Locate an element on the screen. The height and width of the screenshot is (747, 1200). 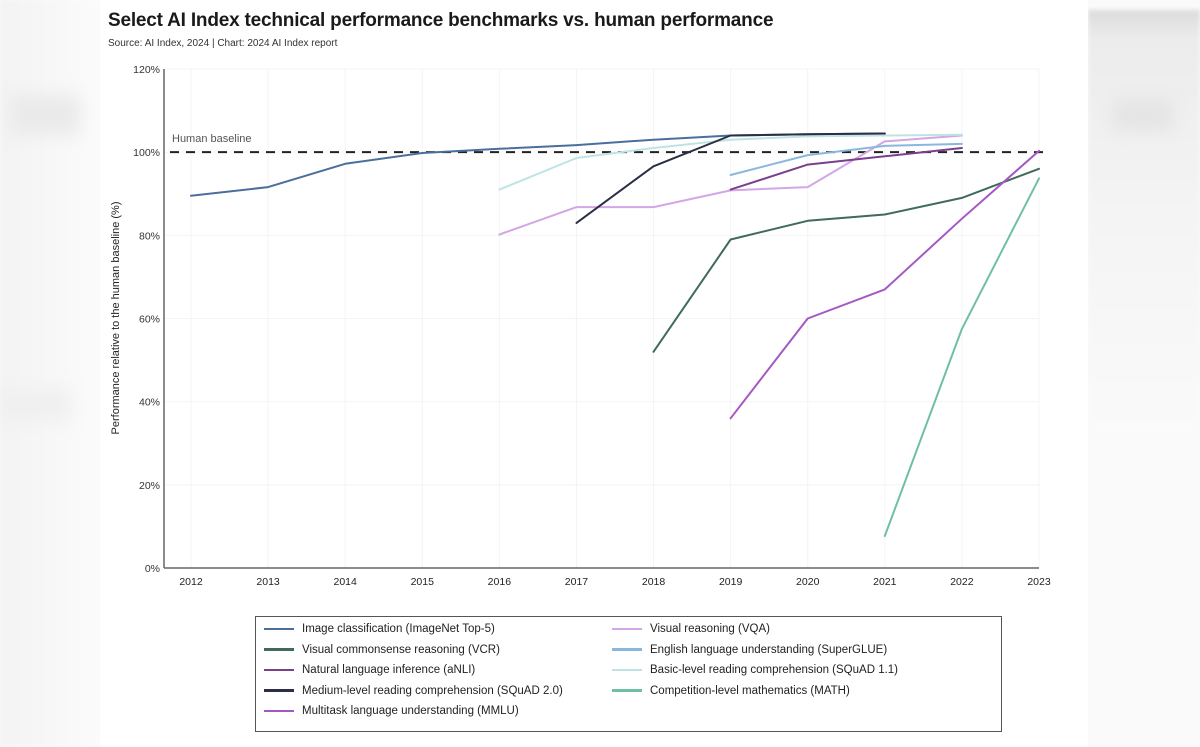
y-tick-label: 100% is located at coordinates (146, 153).